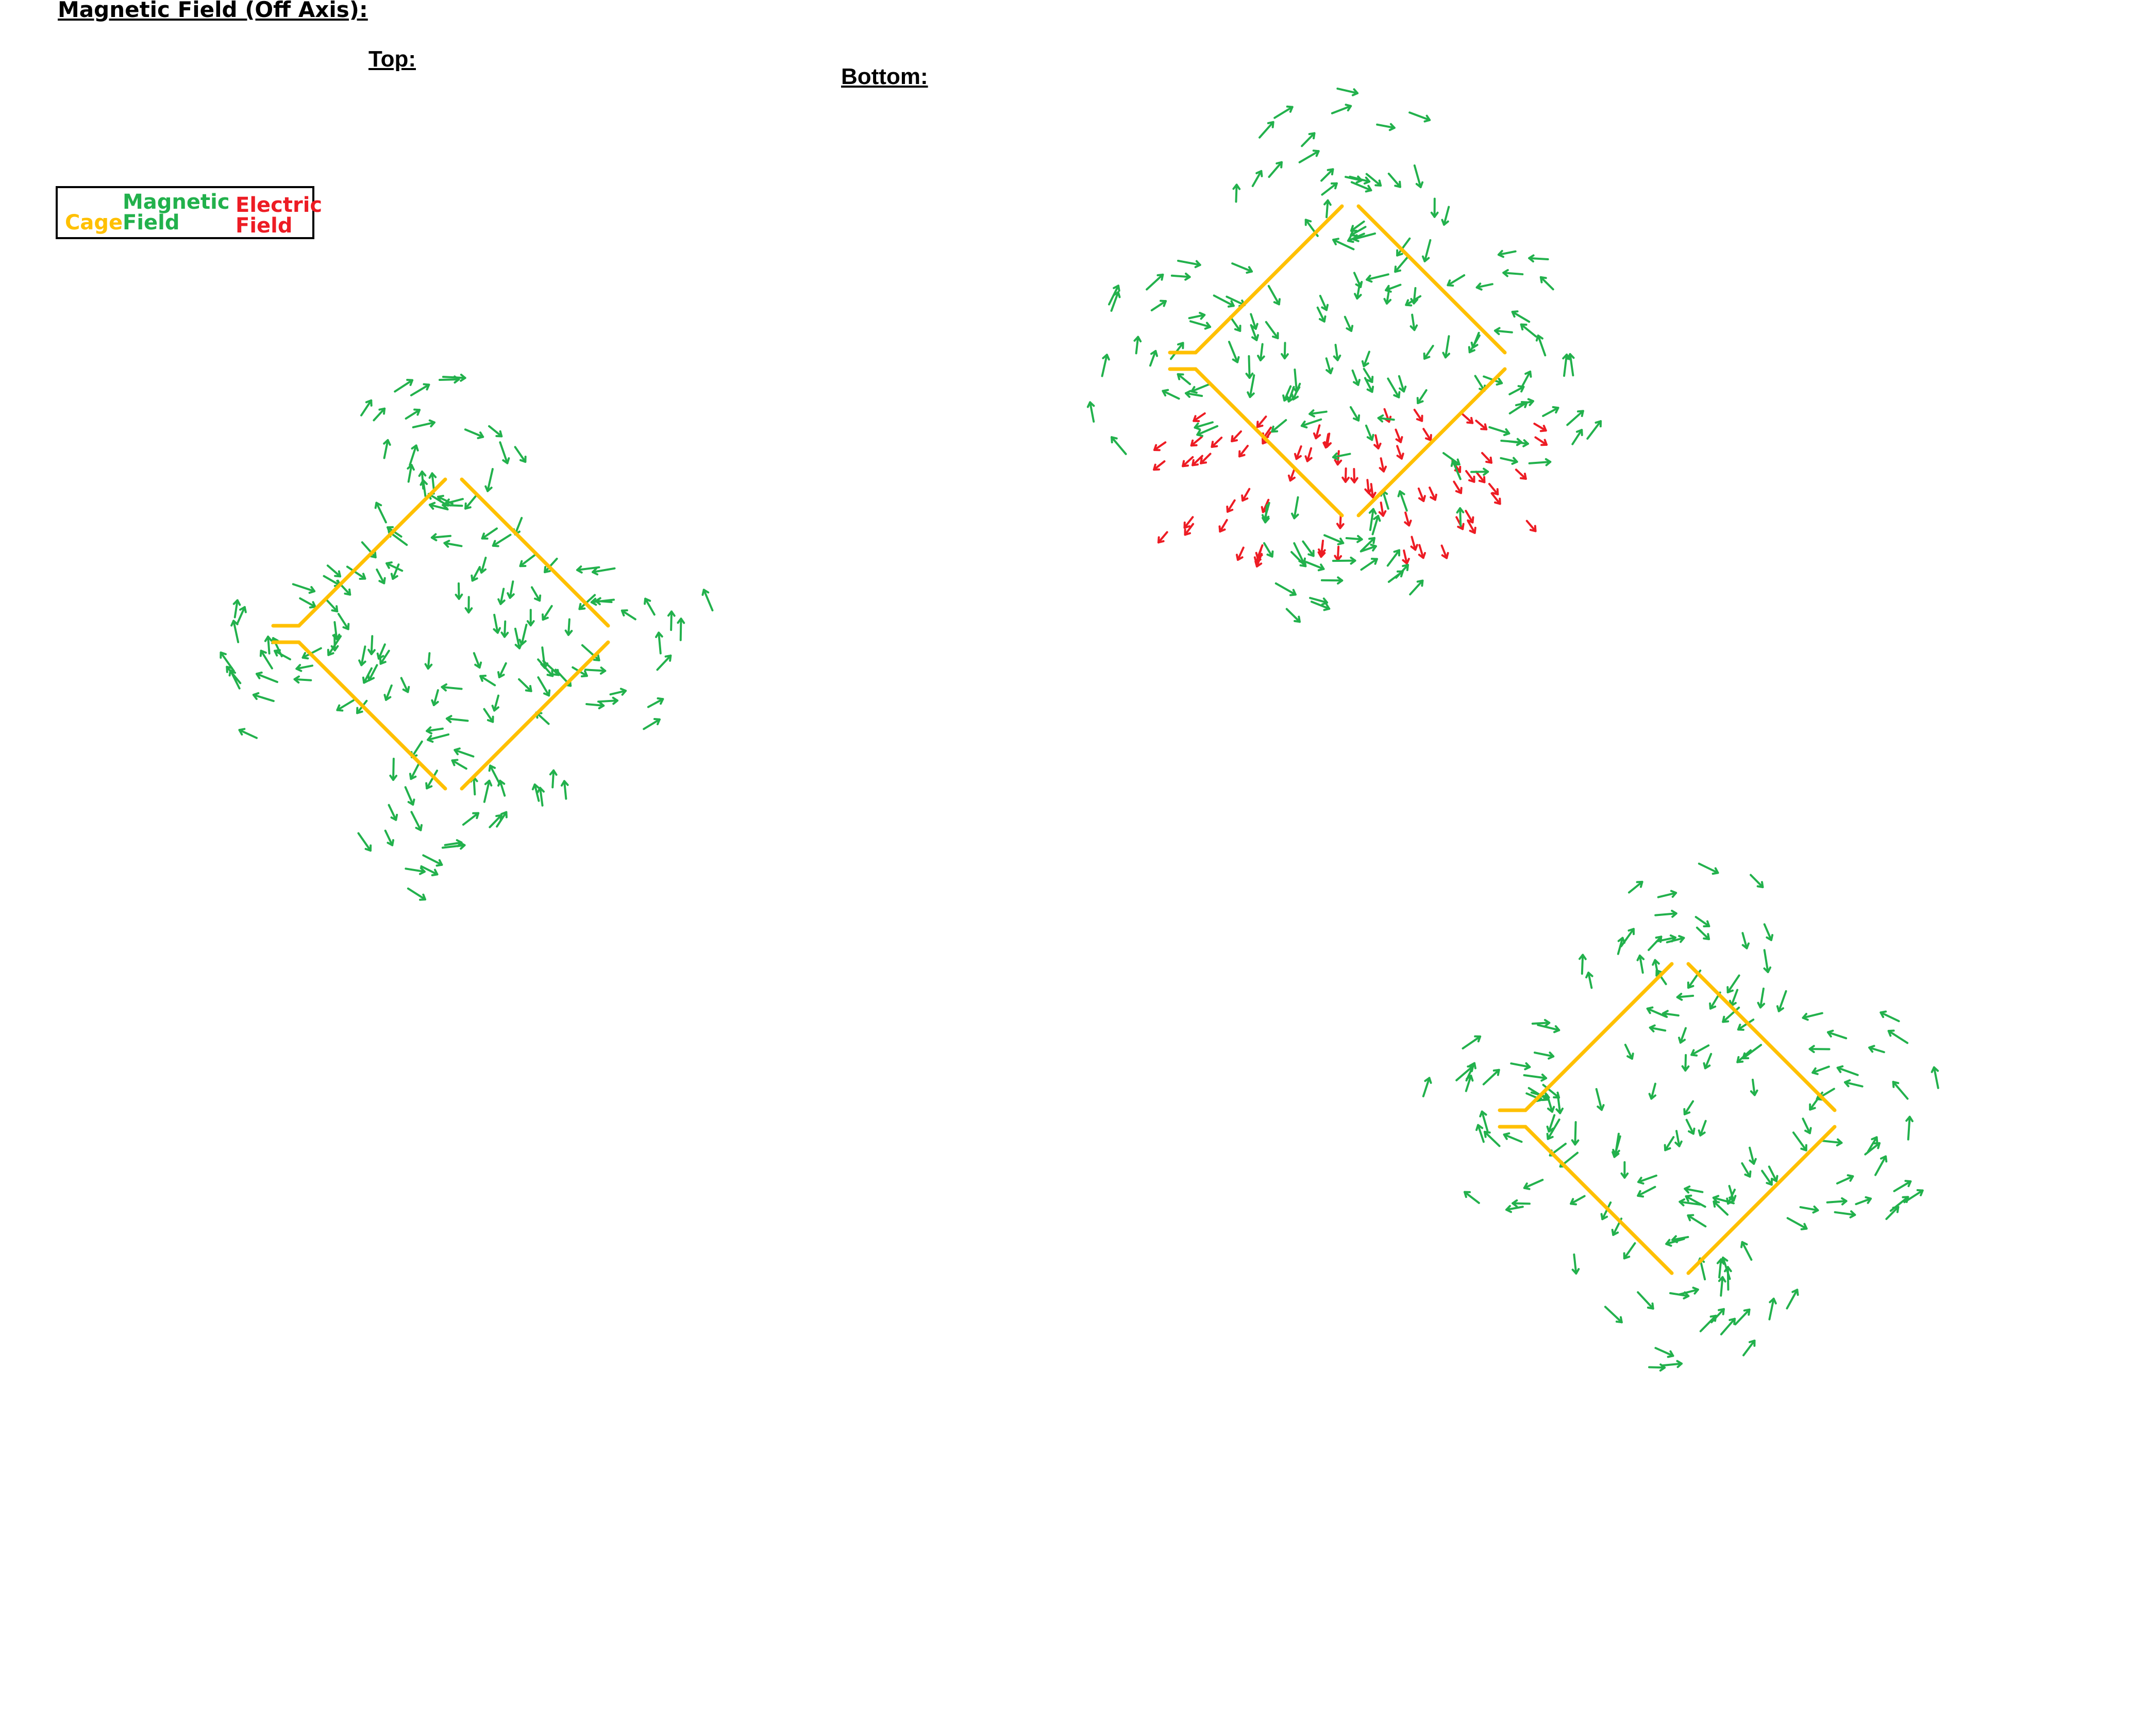  Describe the element at coordinates (1344, 355) in the screenshot. I see `bottom-view-diagram-electric` at that location.